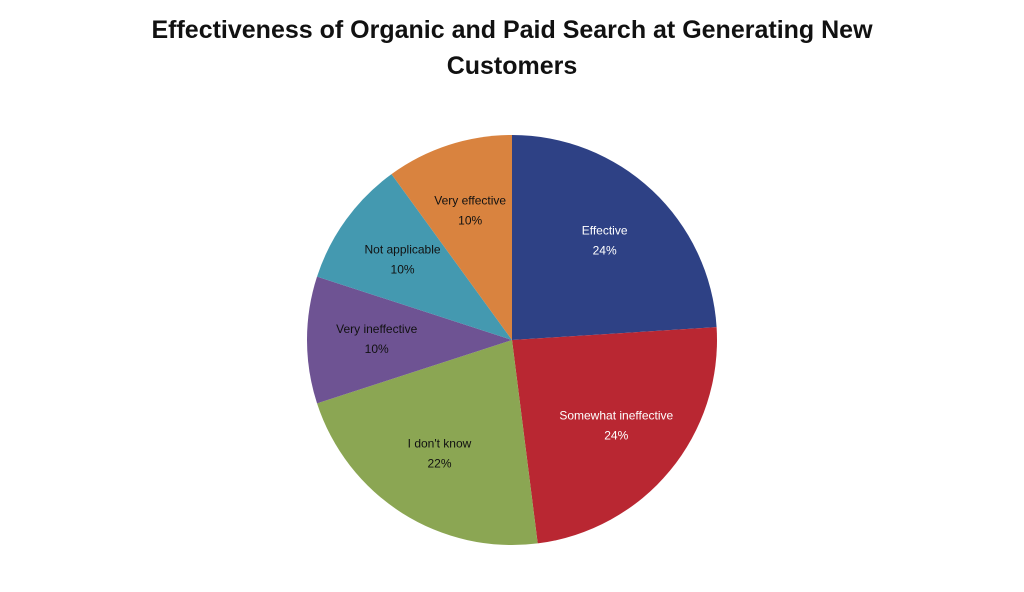 The height and width of the screenshot is (592, 1024). What do you see at coordinates (440, 443) in the screenshot?
I see `slice-label: I don't know` at bounding box center [440, 443].